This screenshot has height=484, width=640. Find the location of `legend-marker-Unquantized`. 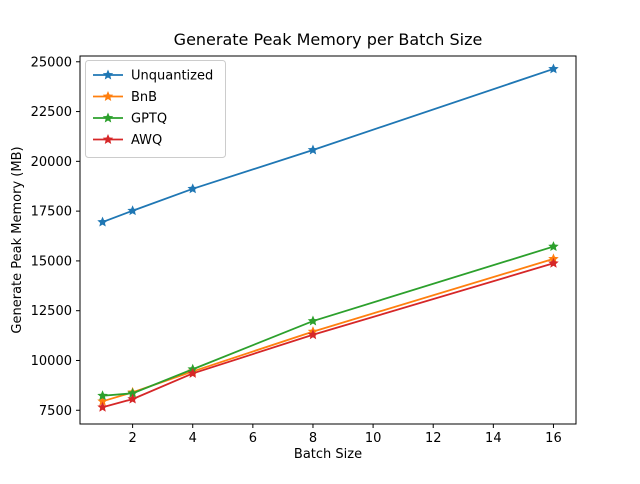

legend-marker-Unquantized is located at coordinates (108, 74).